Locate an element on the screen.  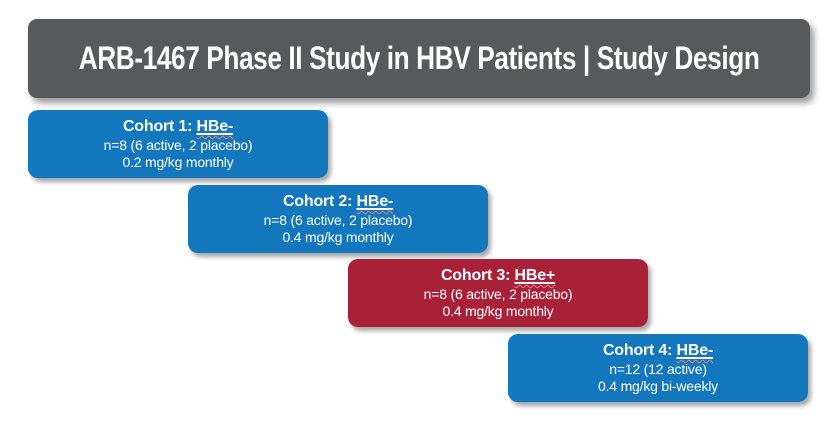
cohort-4-enrollment: n=12 (12 active) is located at coordinates (658, 369).